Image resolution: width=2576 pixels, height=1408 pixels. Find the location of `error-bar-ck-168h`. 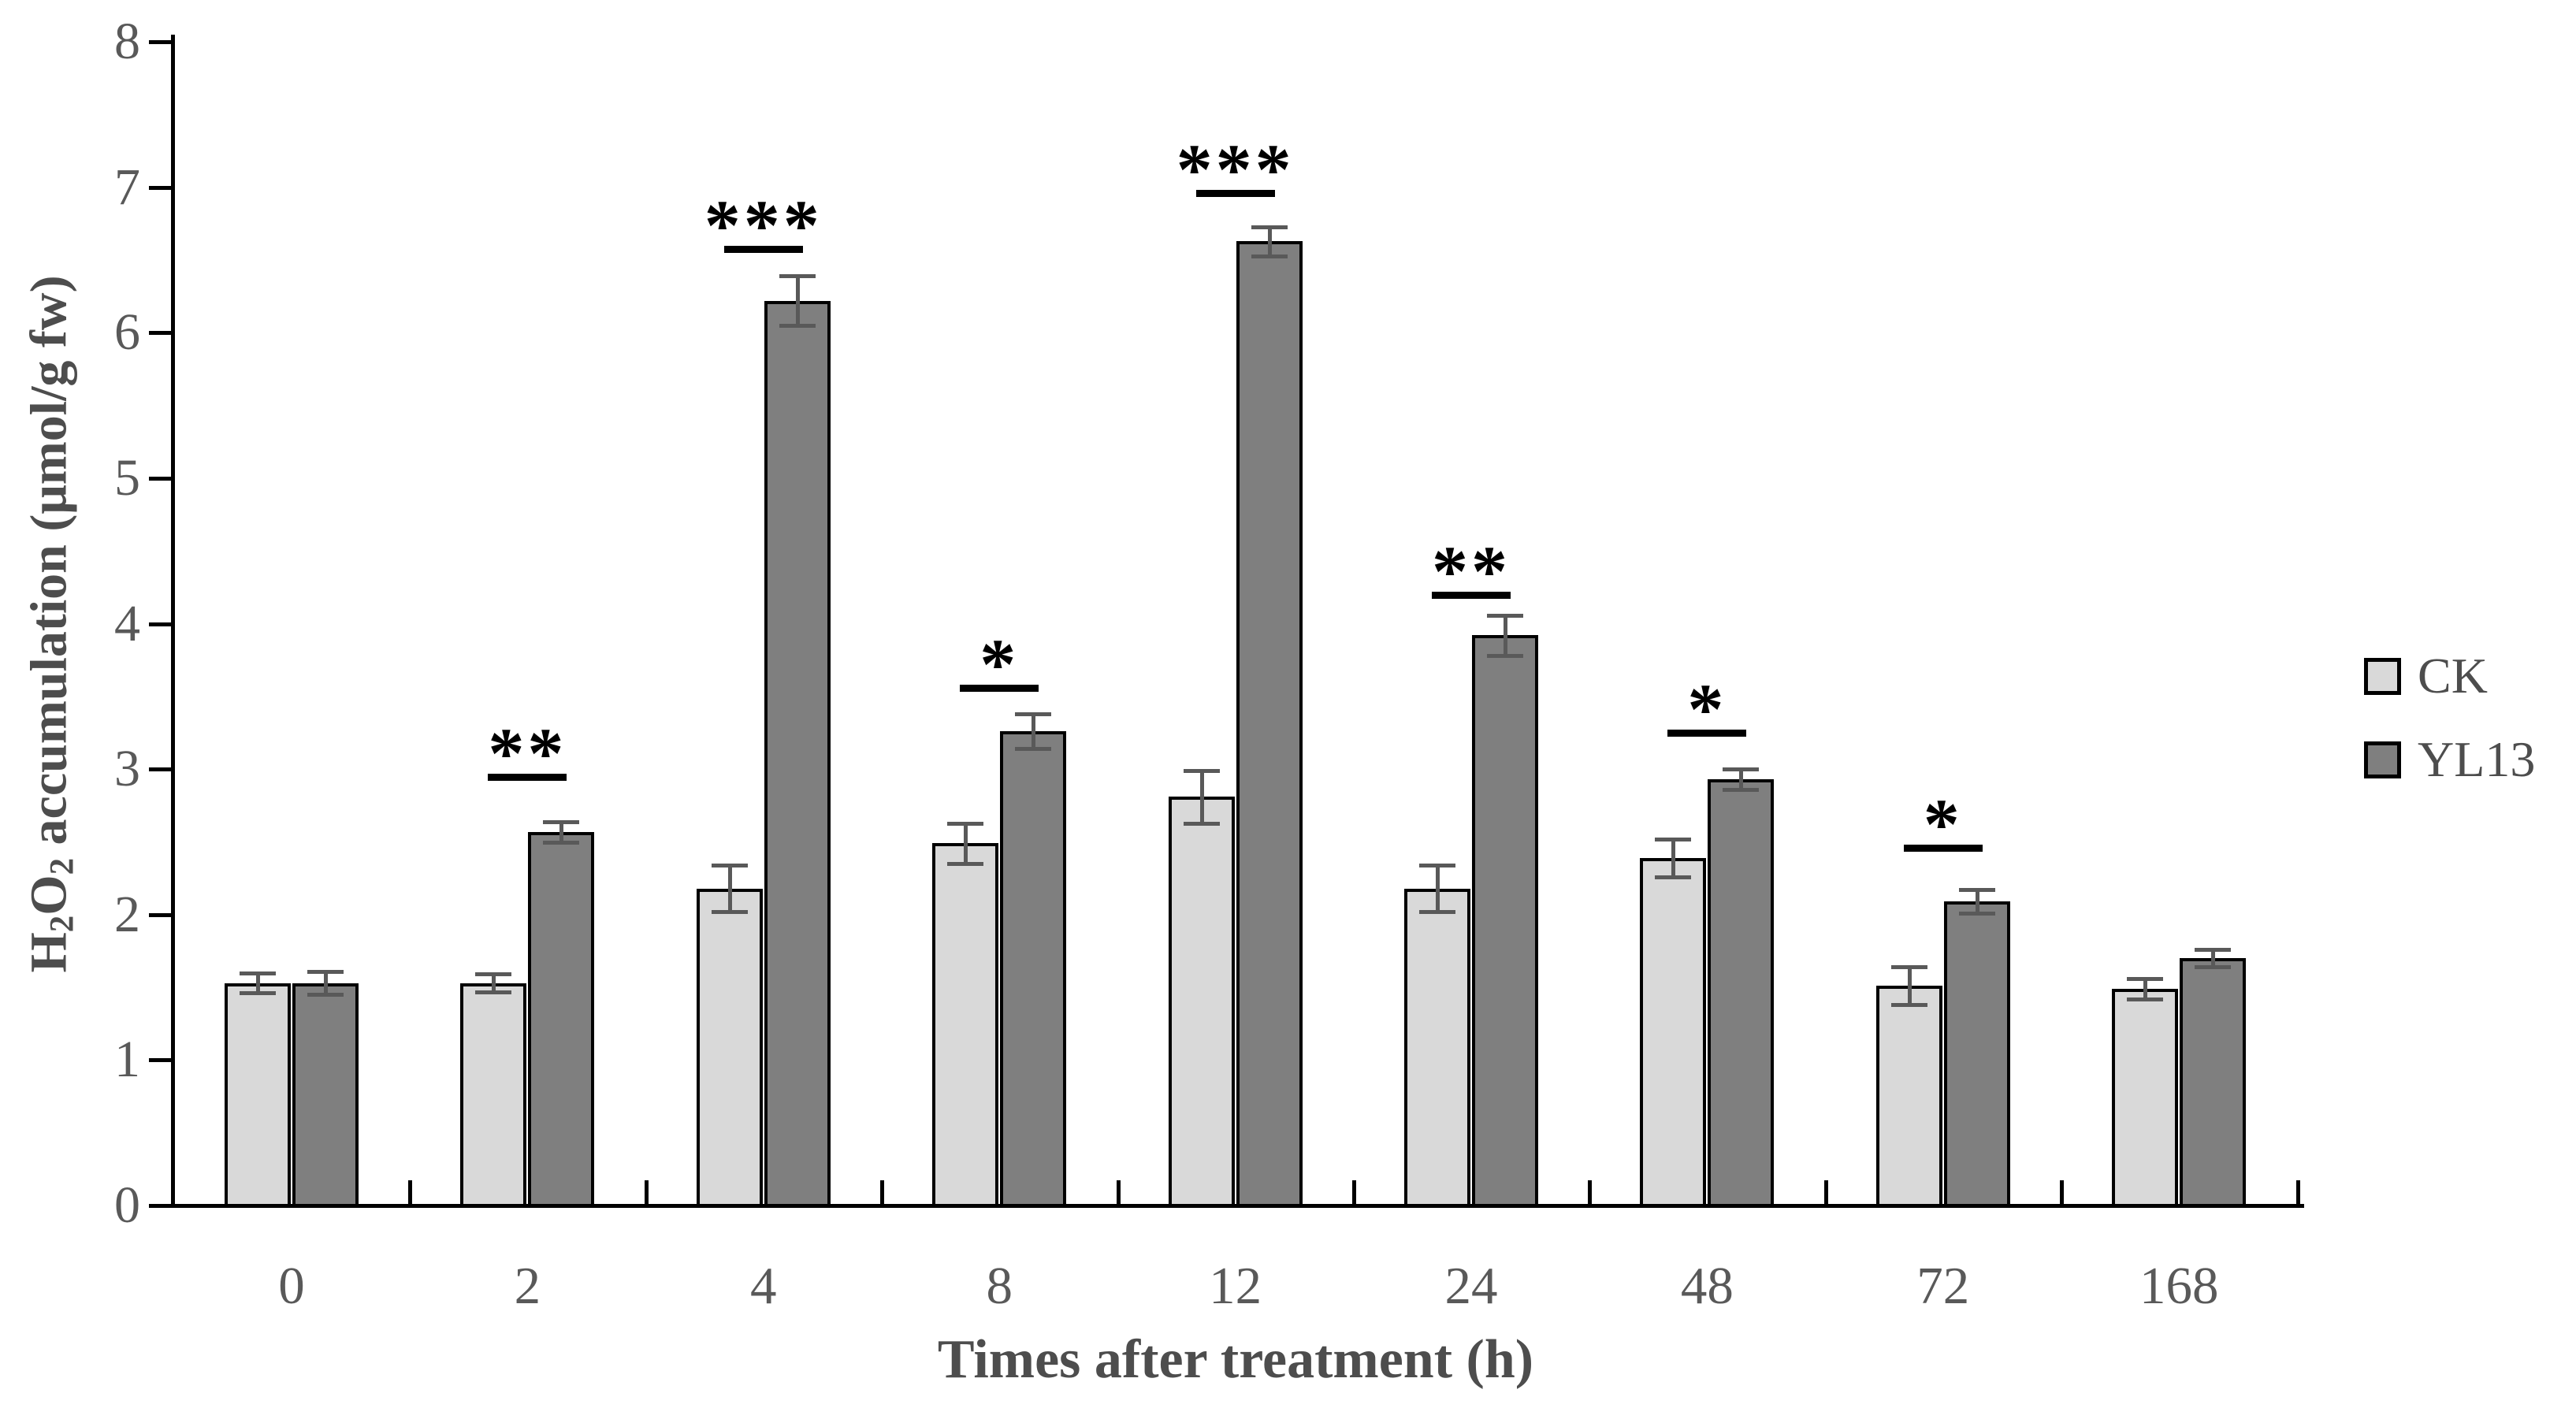

error-bar-ck-168h is located at coordinates (2145, 989).